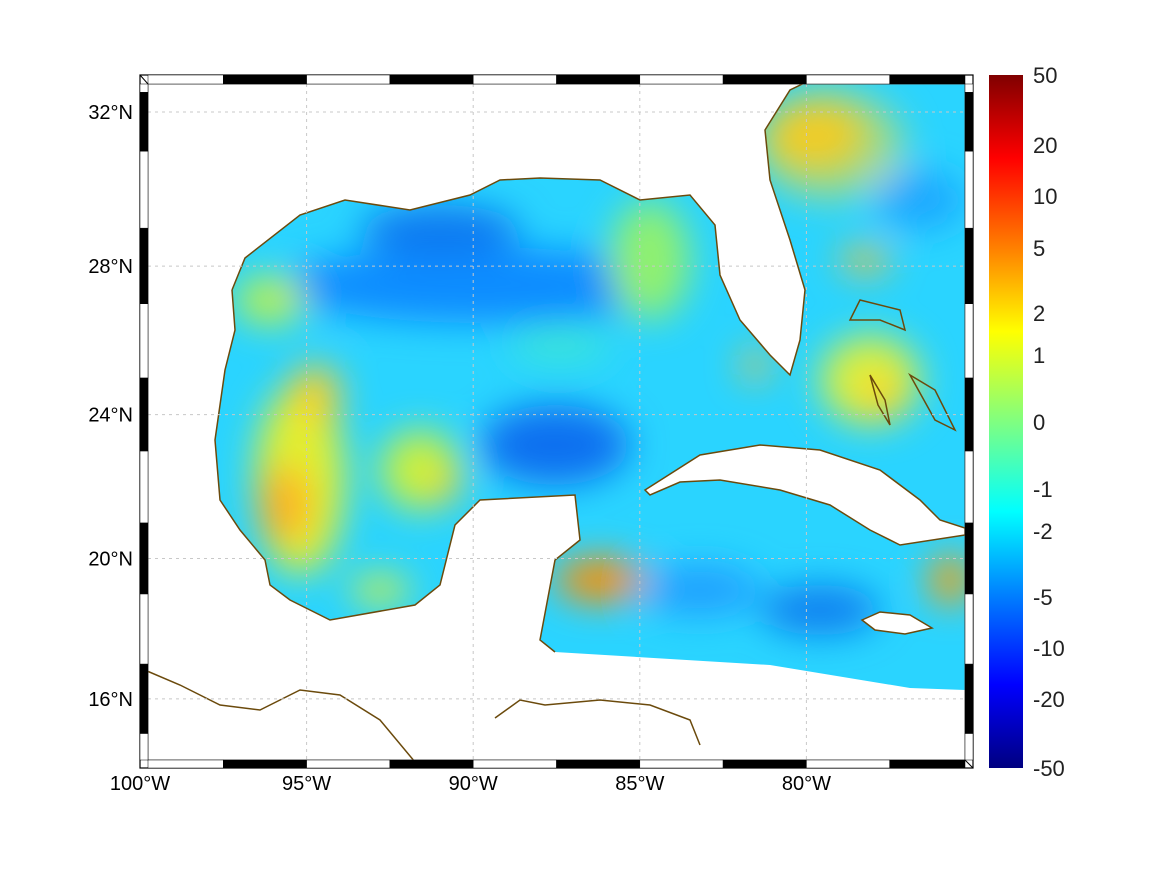 This screenshot has height=880, width=1167. Describe the element at coordinates (639, 784) in the screenshot. I see `lon-tick: 85°W` at that location.